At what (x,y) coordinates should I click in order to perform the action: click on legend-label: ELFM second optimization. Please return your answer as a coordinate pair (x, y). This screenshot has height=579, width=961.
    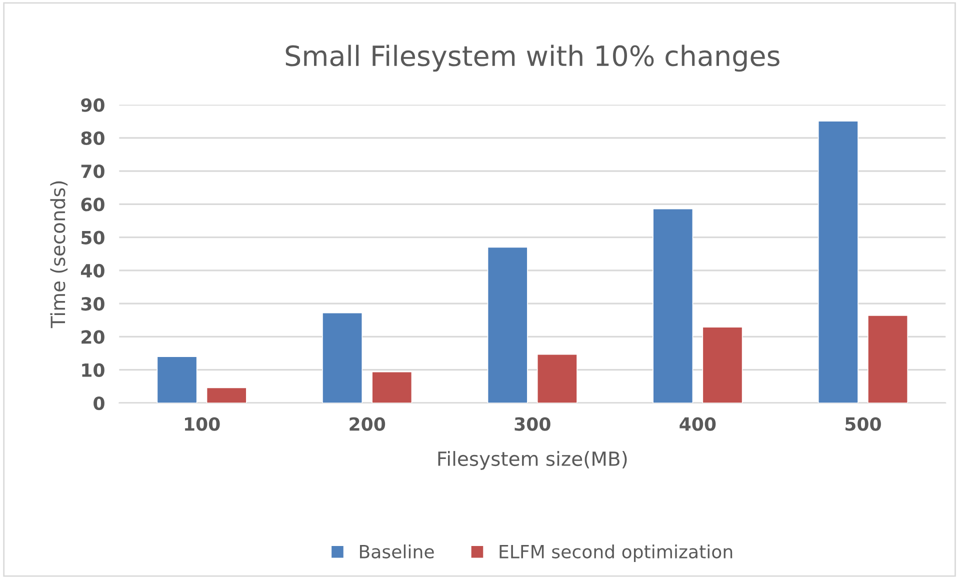
    Looking at the image, I should click on (616, 553).